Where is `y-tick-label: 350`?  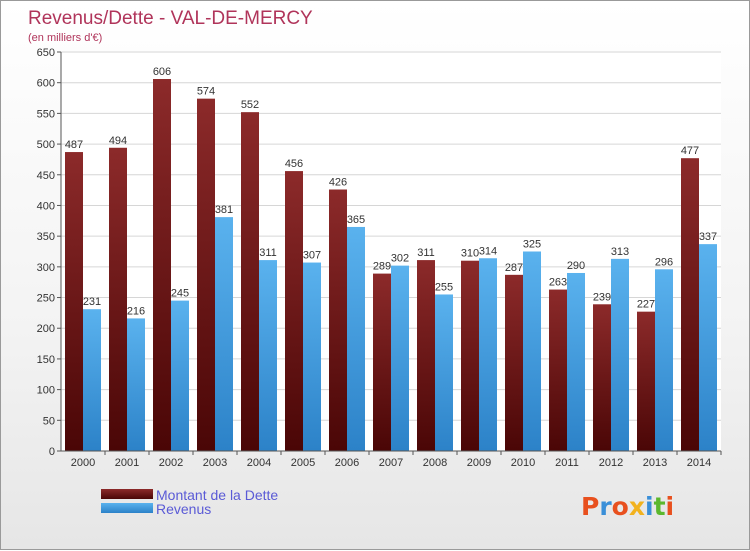 y-tick-label: 350 is located at coordinates (46, 237).